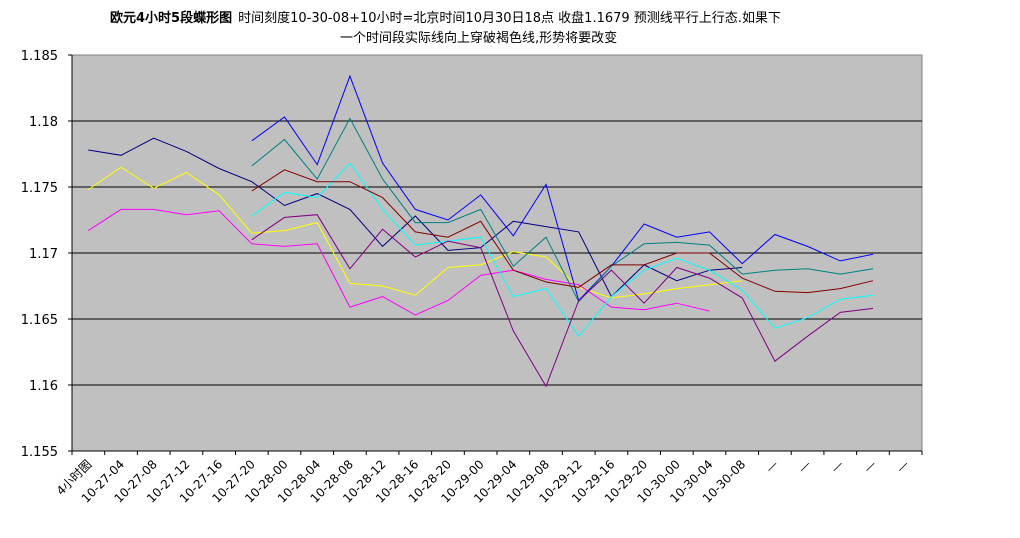 This screenshot has height=538, width=1020. Describe the element at coordinates (39, 56) in the screenshot. I see `y-tick-label: 1.185` at that location.